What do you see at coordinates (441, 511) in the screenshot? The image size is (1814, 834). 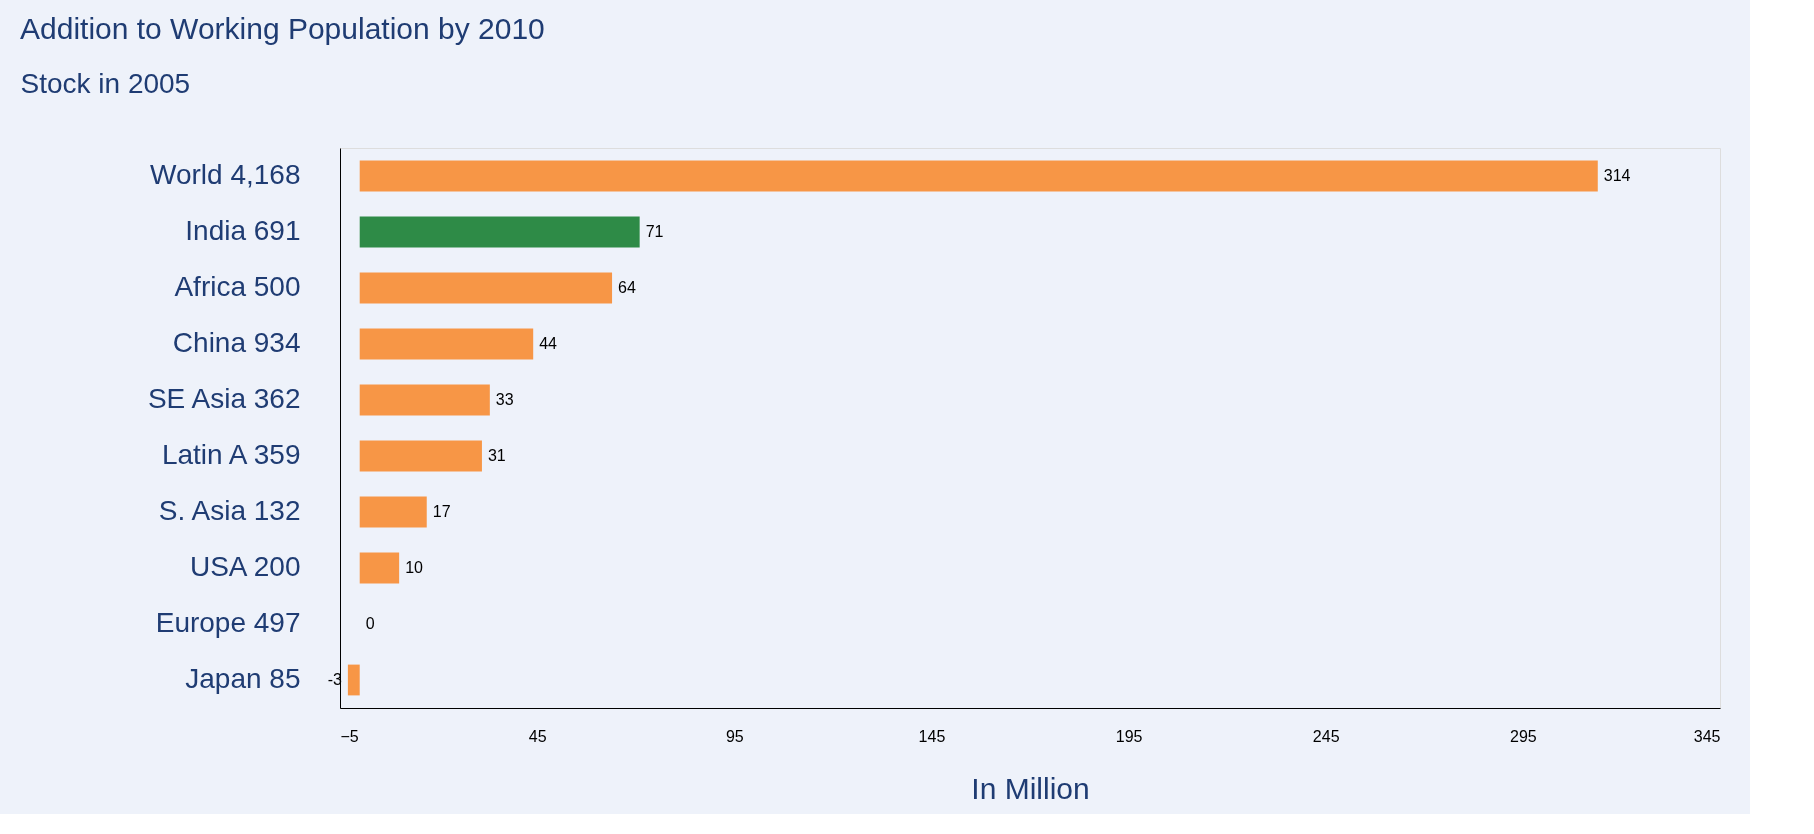 I see `data-label: 17` at bounding box center [441, 511].